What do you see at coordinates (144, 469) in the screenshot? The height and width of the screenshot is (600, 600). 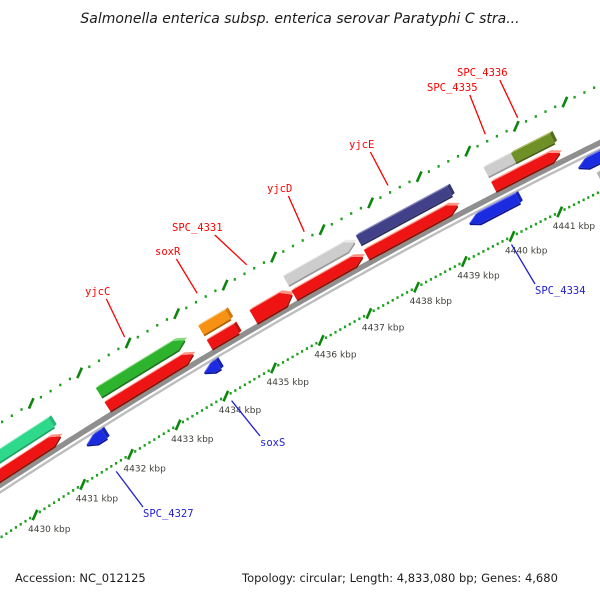 I see `kbp-label: 4432 kbp` at bounding box center [144, 469].